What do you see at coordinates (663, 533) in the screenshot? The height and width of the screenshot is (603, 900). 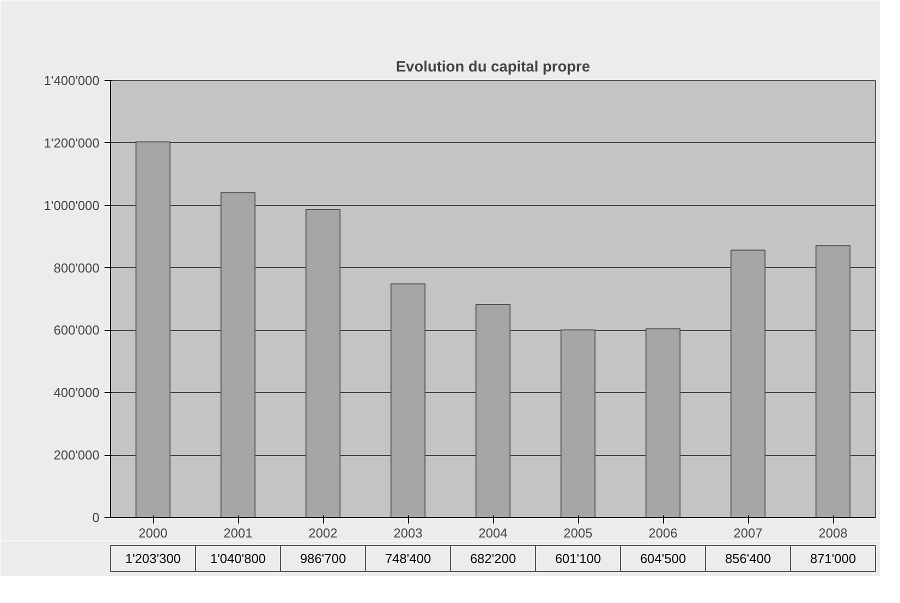 I see `x-tick-label: 2006` at bounding box center [663, 533].